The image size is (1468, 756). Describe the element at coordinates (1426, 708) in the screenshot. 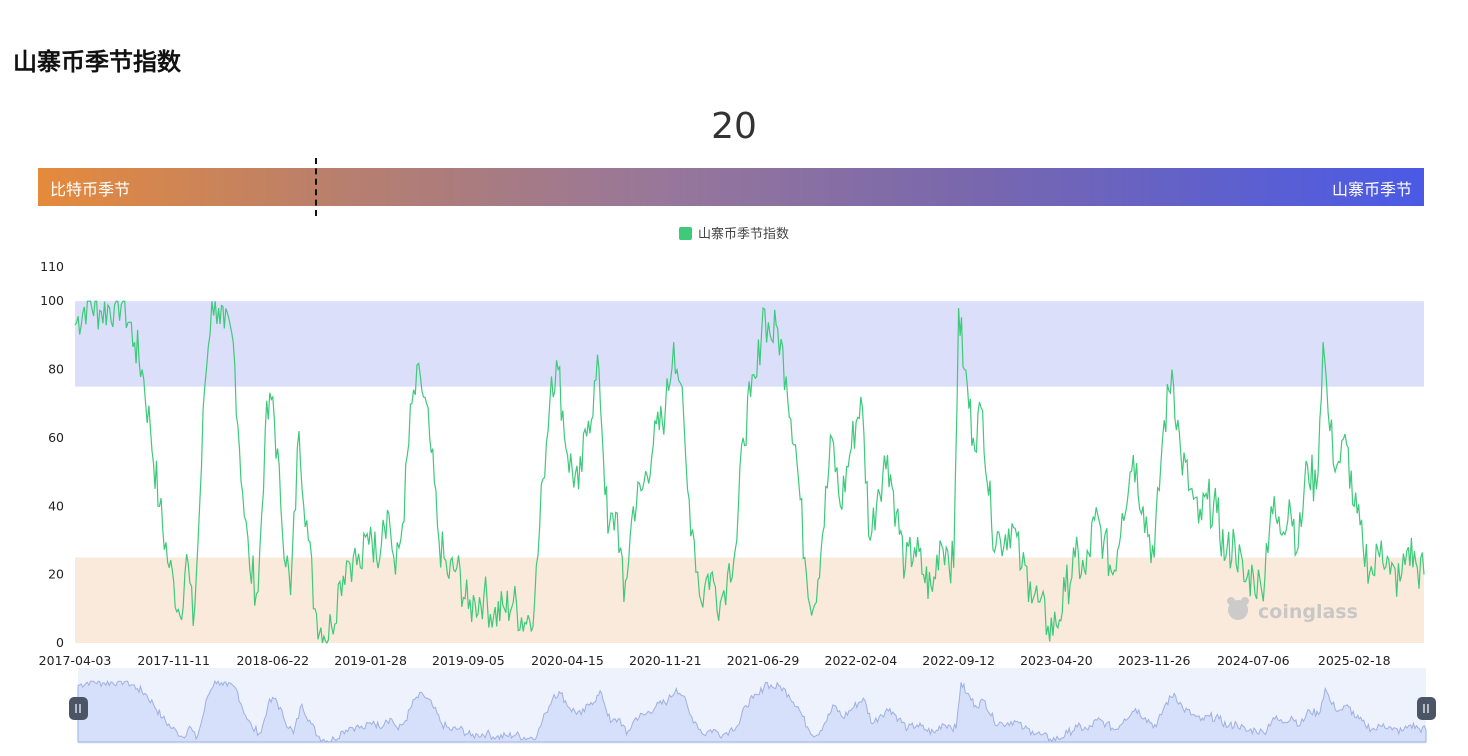

I see `slider-handle-right` at that location.